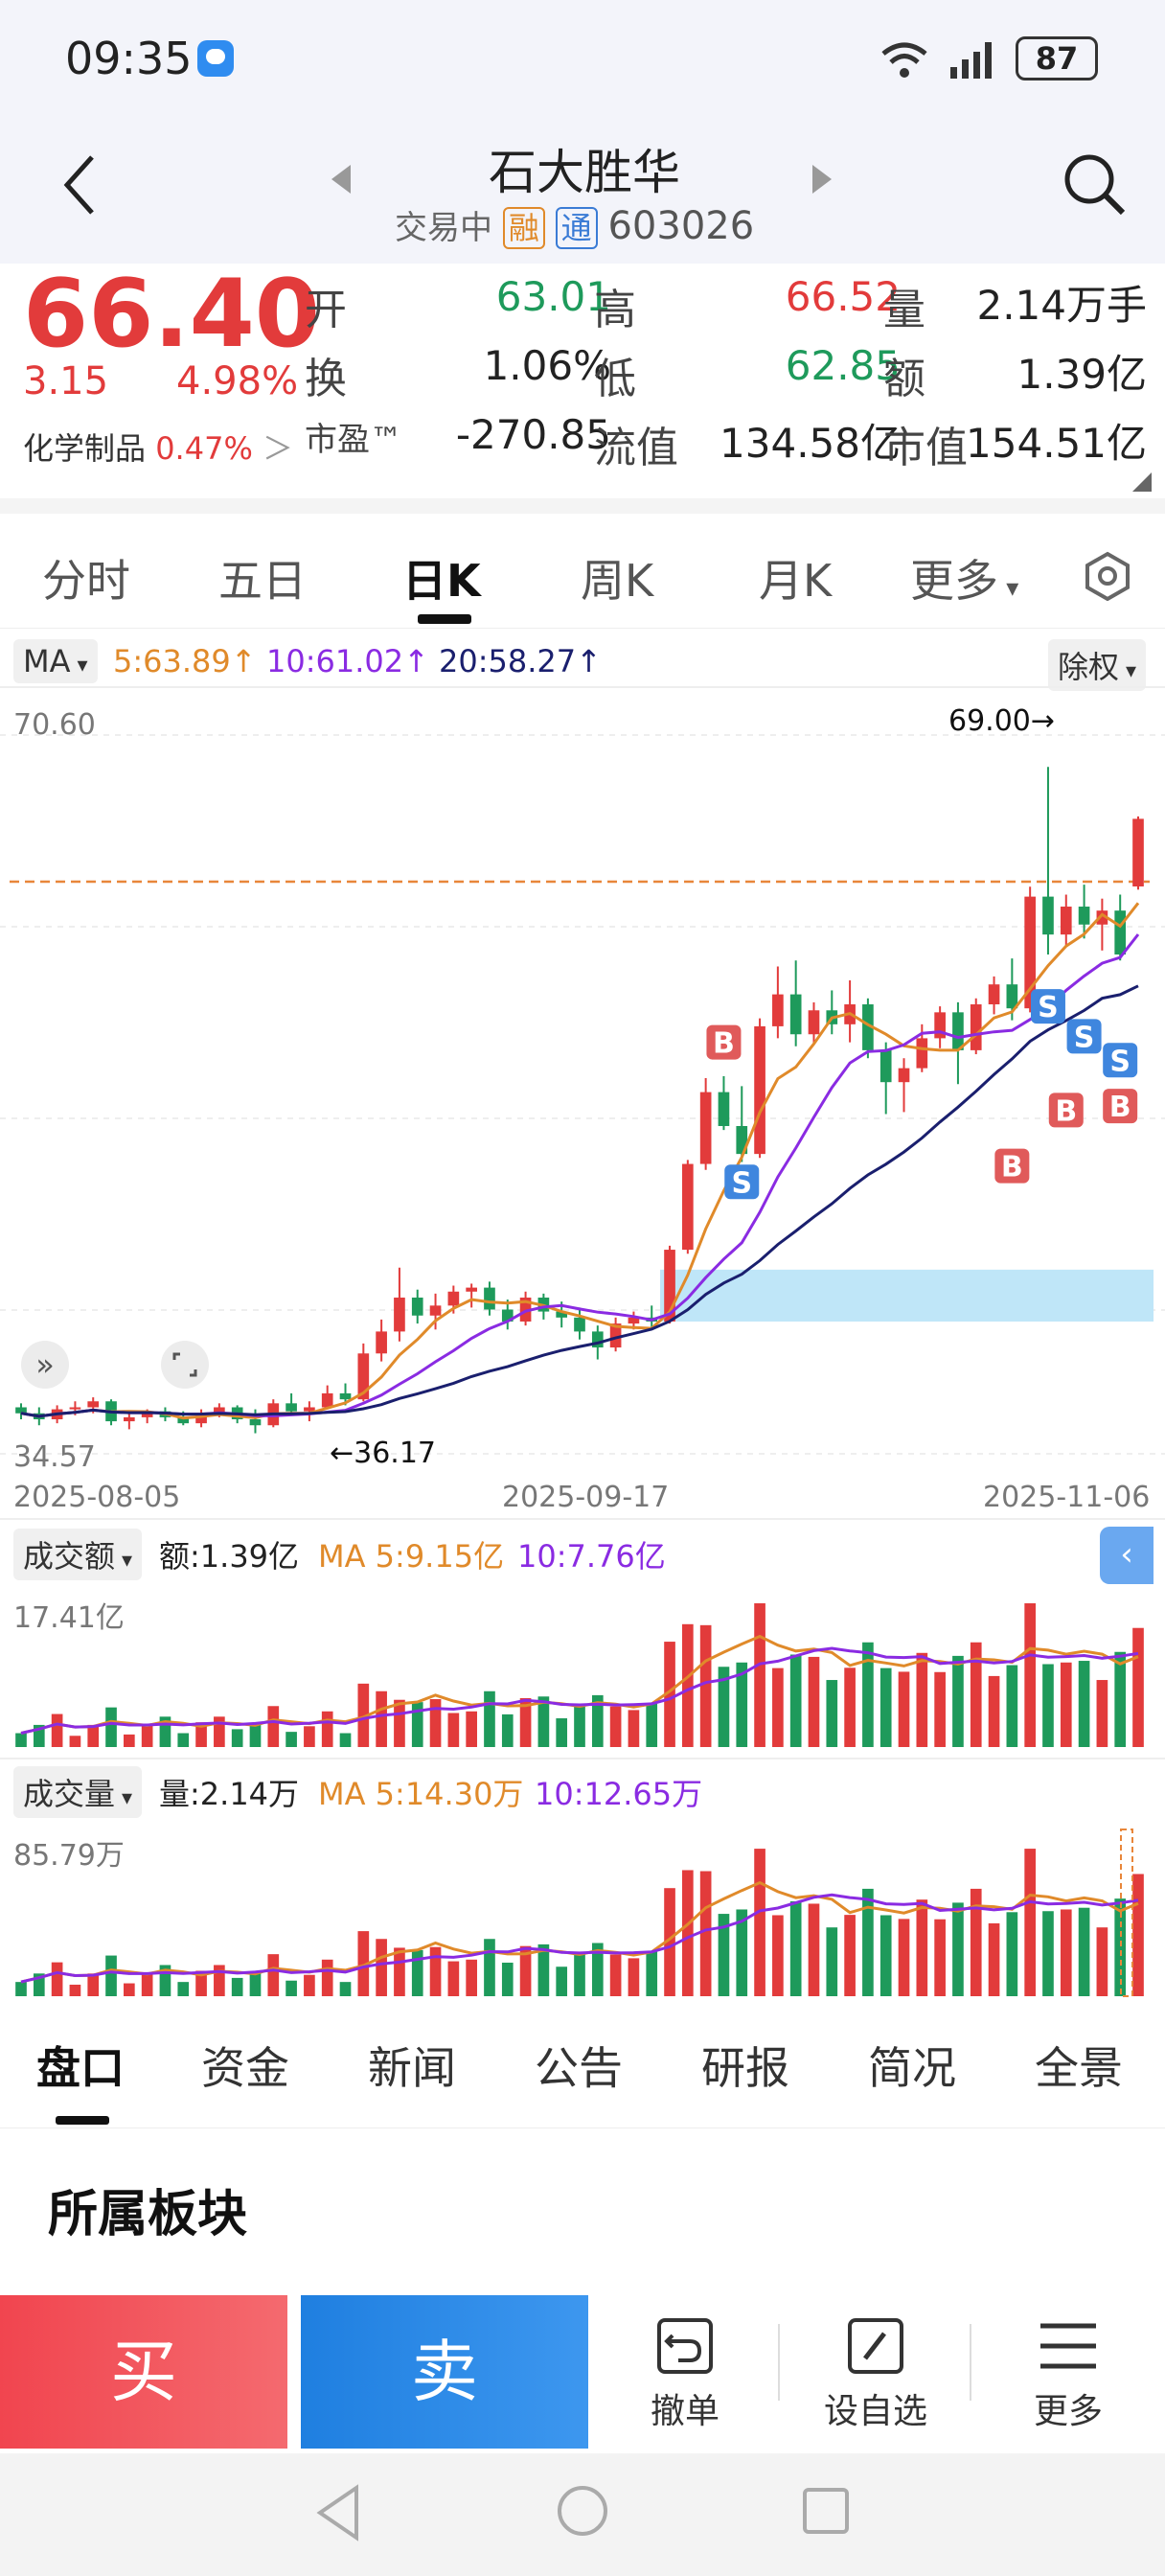 This screenshot has height=2576, width=1165. I want to click on quote-key: 额, so click(904, 379).